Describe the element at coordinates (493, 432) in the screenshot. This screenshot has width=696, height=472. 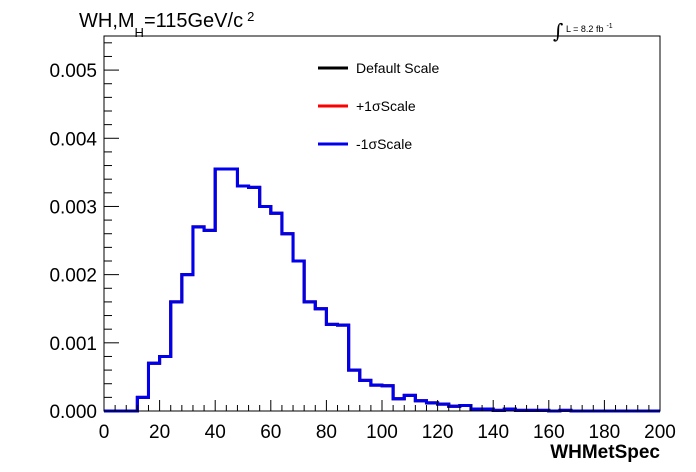
I see `x-tick-label: 140` at that location.